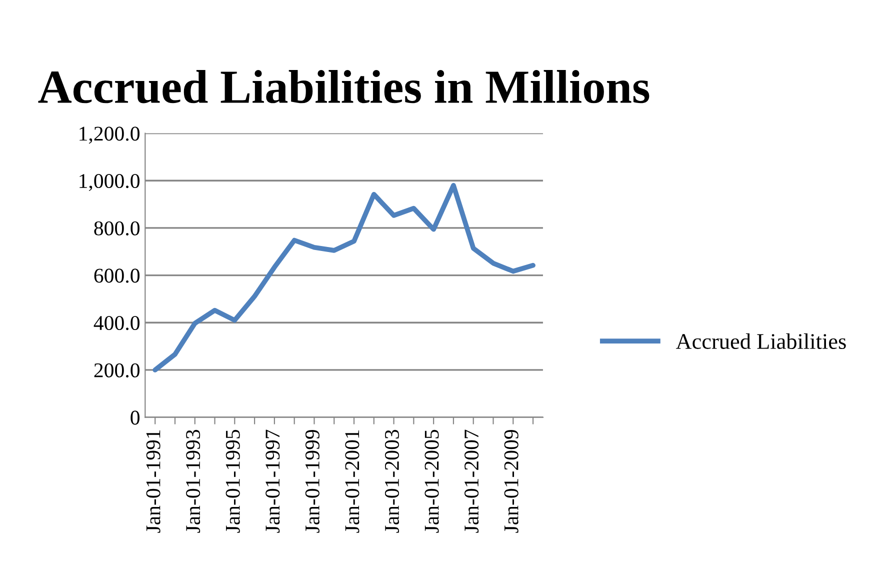  What do you see at coordinates (117, 323) in the screenshot?
I see `y-tick-label: 400.0` at bounding box center [117, 323].